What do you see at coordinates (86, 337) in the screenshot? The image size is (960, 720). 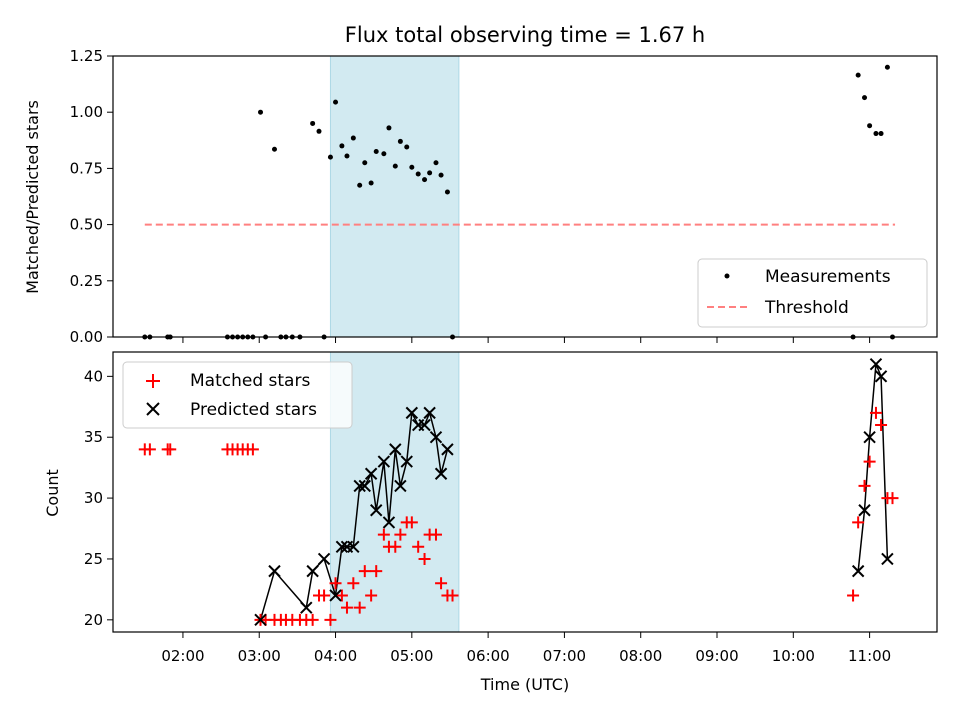 I see `y-tick-label: 0.00` at bounding box center [86, 337].